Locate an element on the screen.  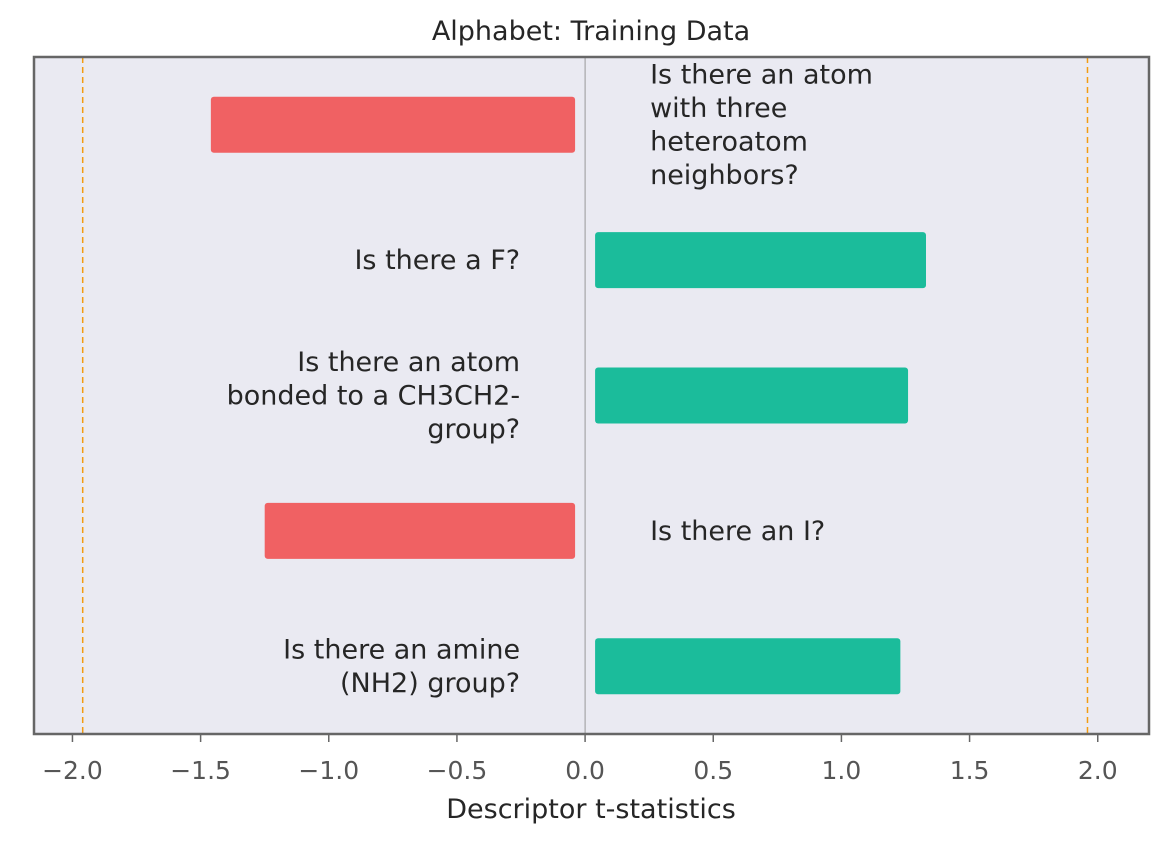
x-tick-label-1: −2.0 is located at coordinates (72, 770).